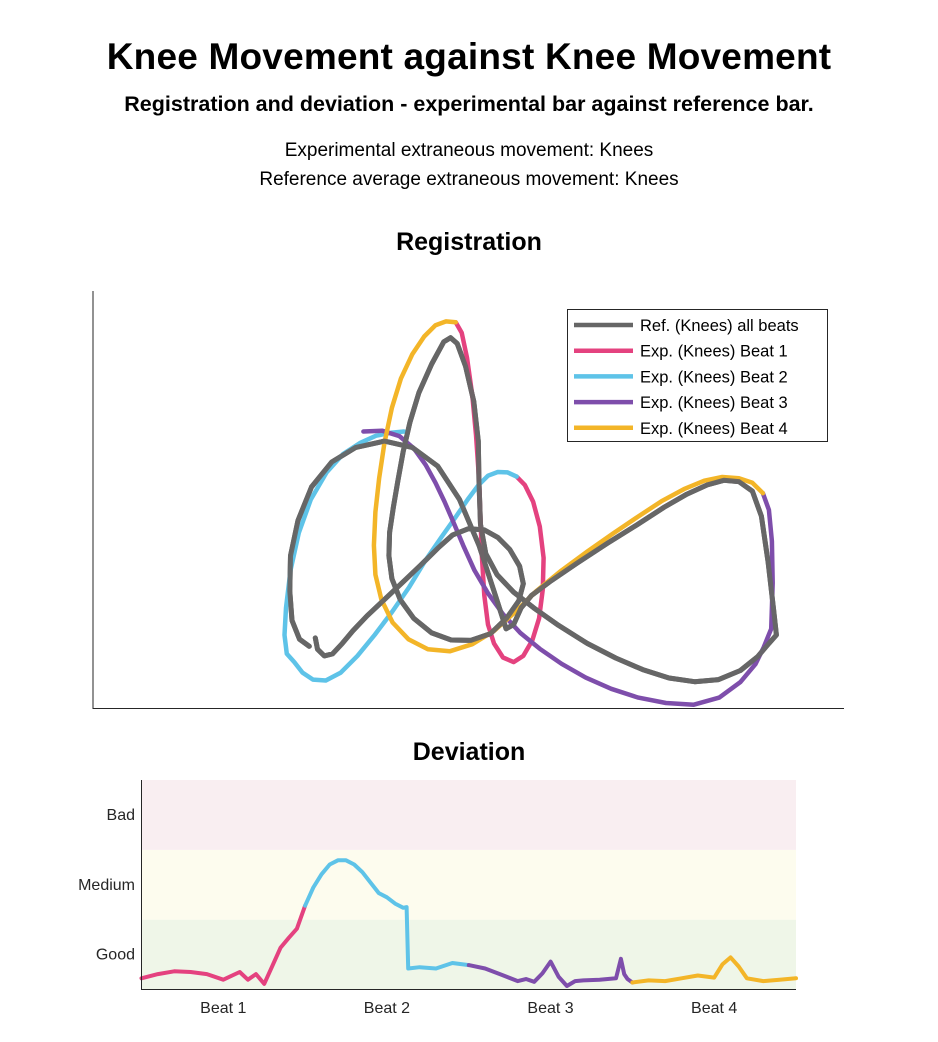 This screenshot has width=938, height=1042. I want to click on deviation-bands, so click(468, 885).